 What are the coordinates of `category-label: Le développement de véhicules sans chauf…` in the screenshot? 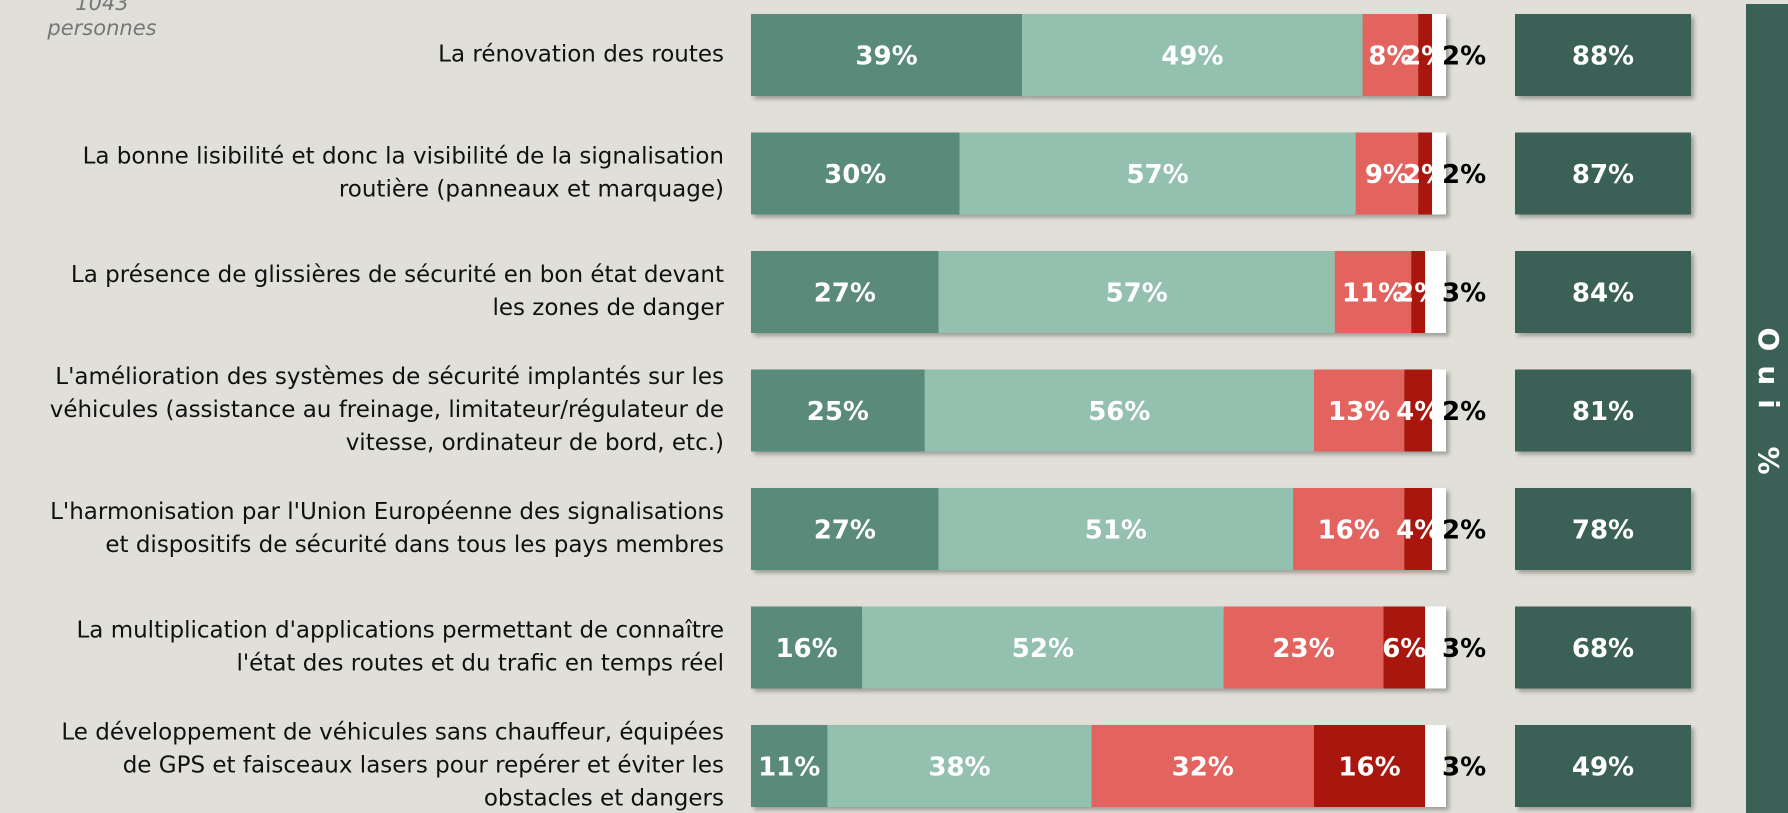 It's located at (392, 733).